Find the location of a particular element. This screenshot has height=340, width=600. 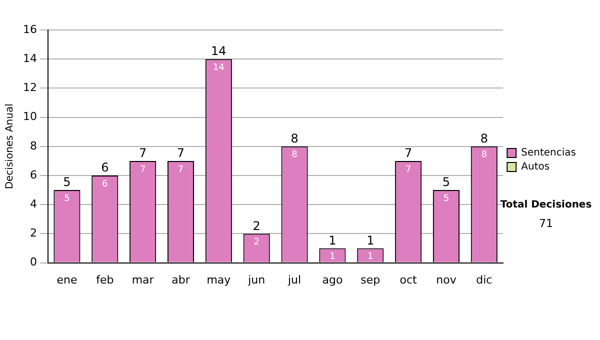

x-tick-label: jun is located at coordinates (256, 279).